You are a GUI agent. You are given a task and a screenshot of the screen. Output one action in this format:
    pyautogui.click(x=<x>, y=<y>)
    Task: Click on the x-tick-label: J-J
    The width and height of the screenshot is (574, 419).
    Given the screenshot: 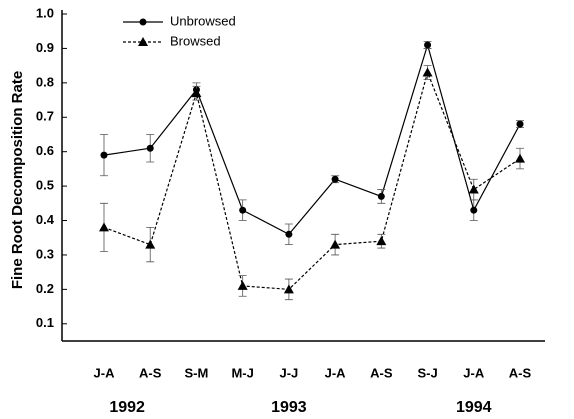 What is the action you would take?
    pyautogui.click(x=288, y=372)
    